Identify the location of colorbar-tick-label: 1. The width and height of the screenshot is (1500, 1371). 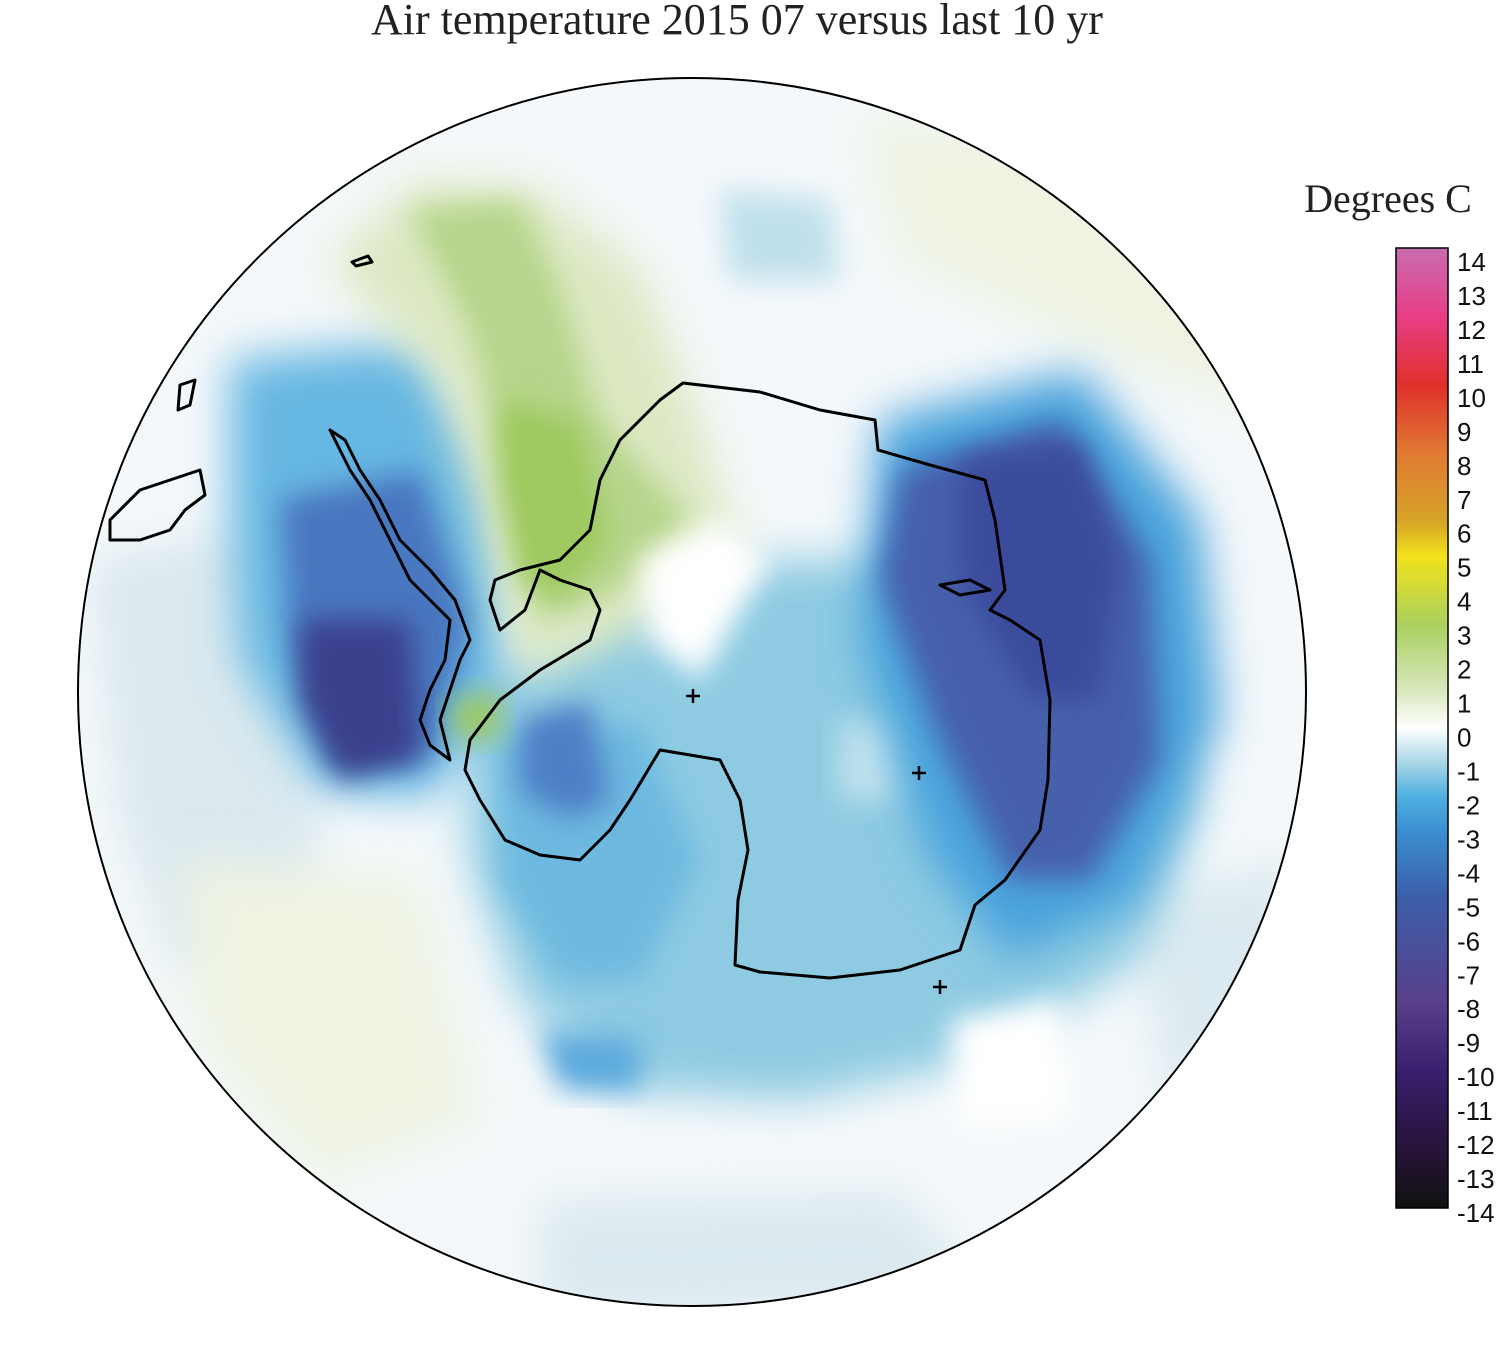
(1464, 704).